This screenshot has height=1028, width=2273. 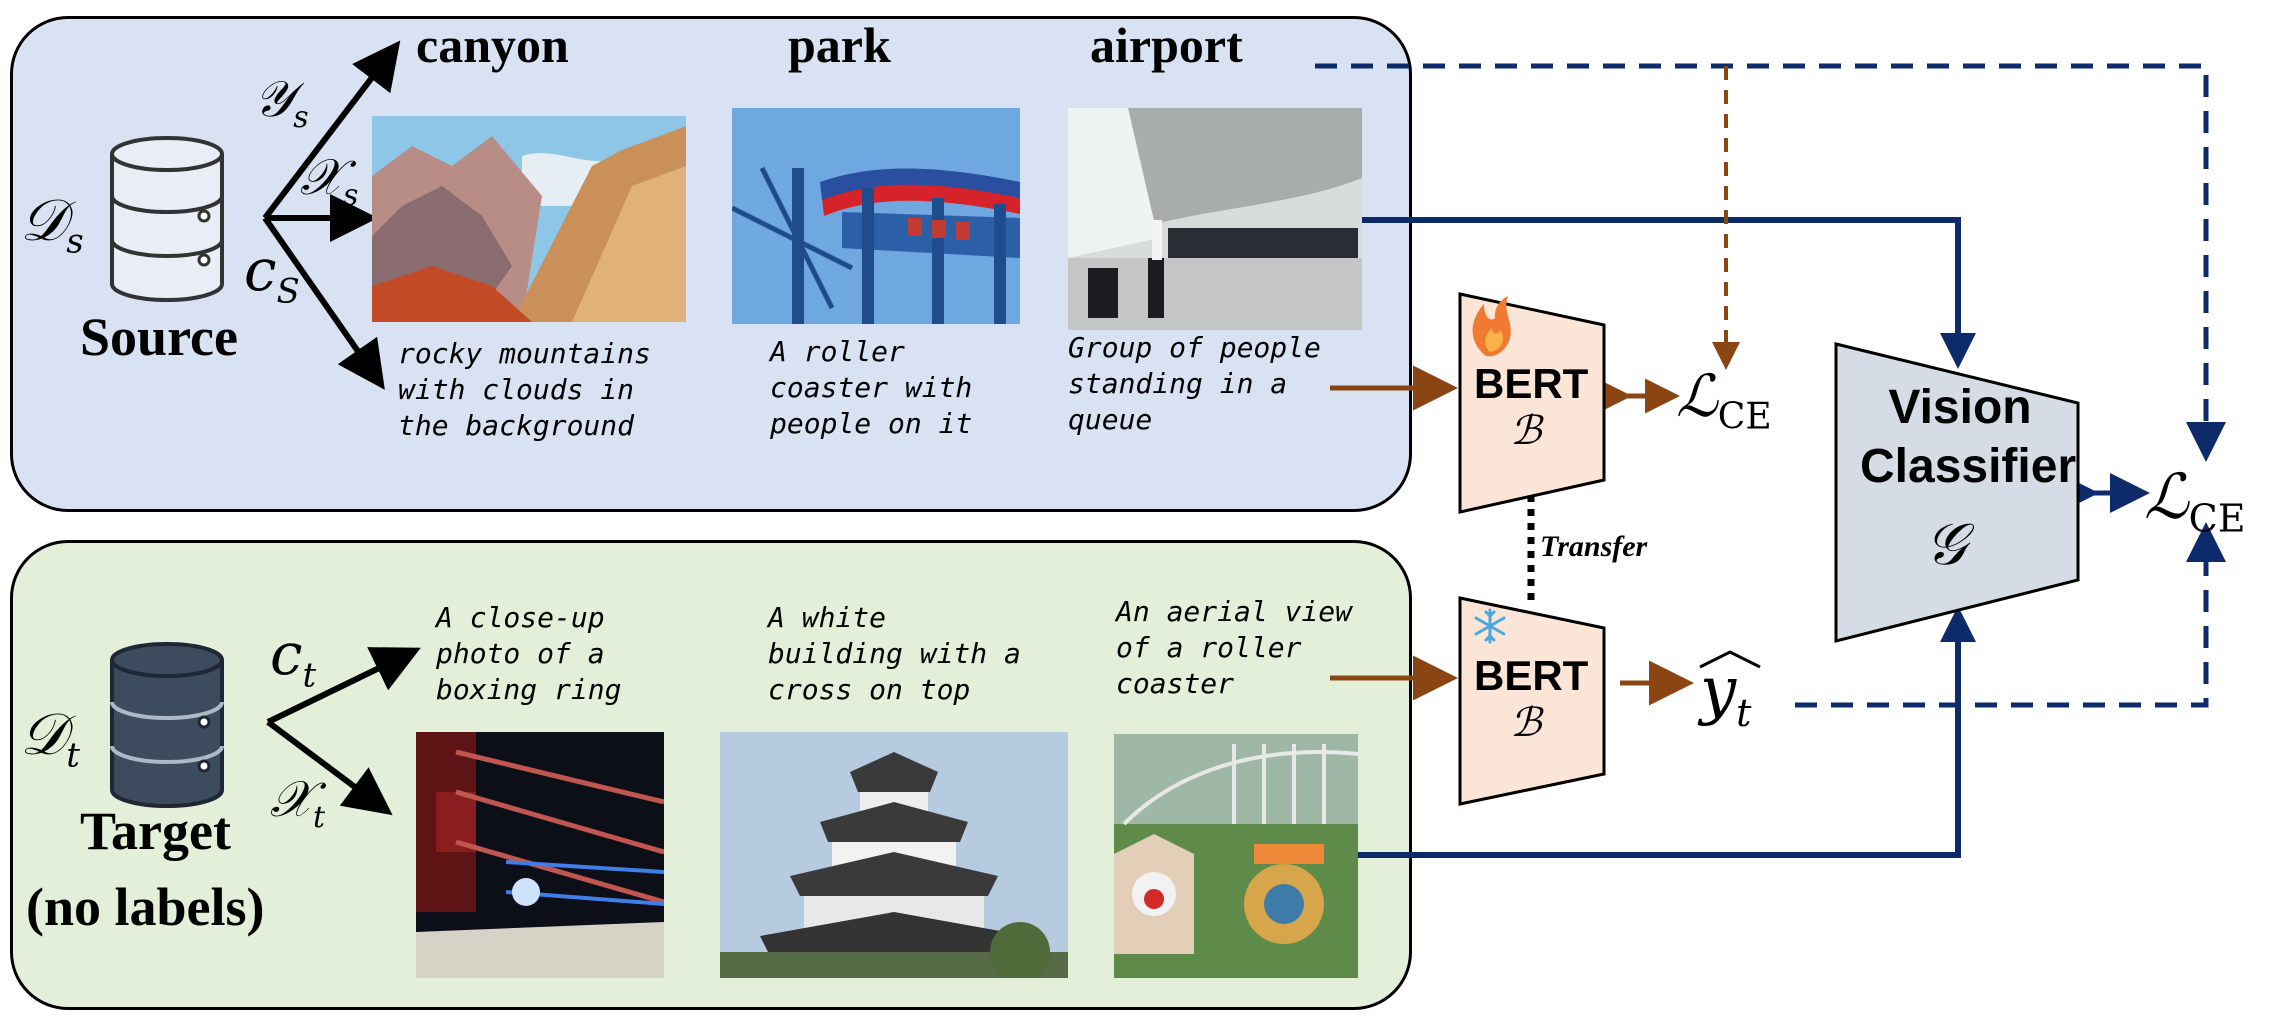 What do you see at coordinates (894, 855) in the screenshot?
I see `photo-white-building` at bounding box center [894, 855].